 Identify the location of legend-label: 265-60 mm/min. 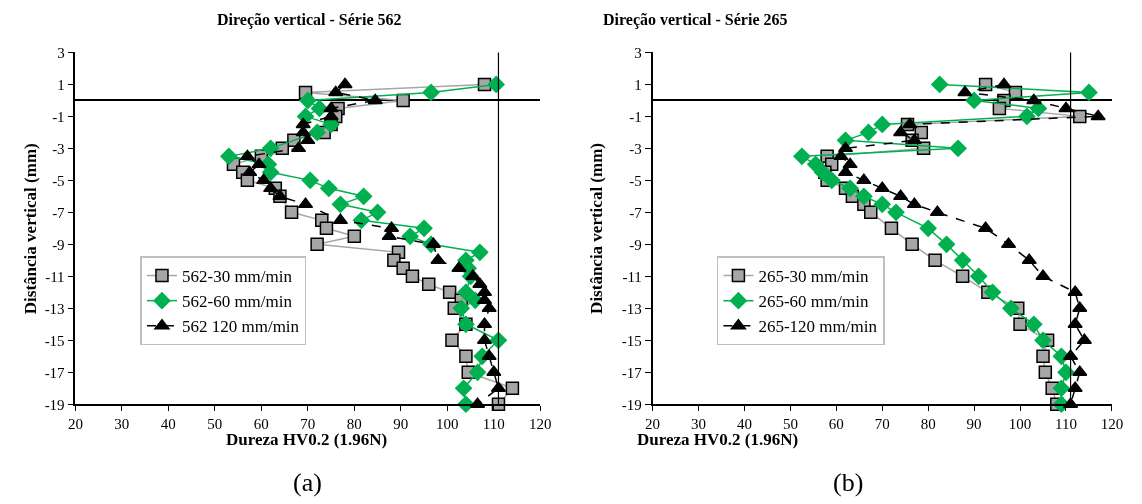
(813, 302).